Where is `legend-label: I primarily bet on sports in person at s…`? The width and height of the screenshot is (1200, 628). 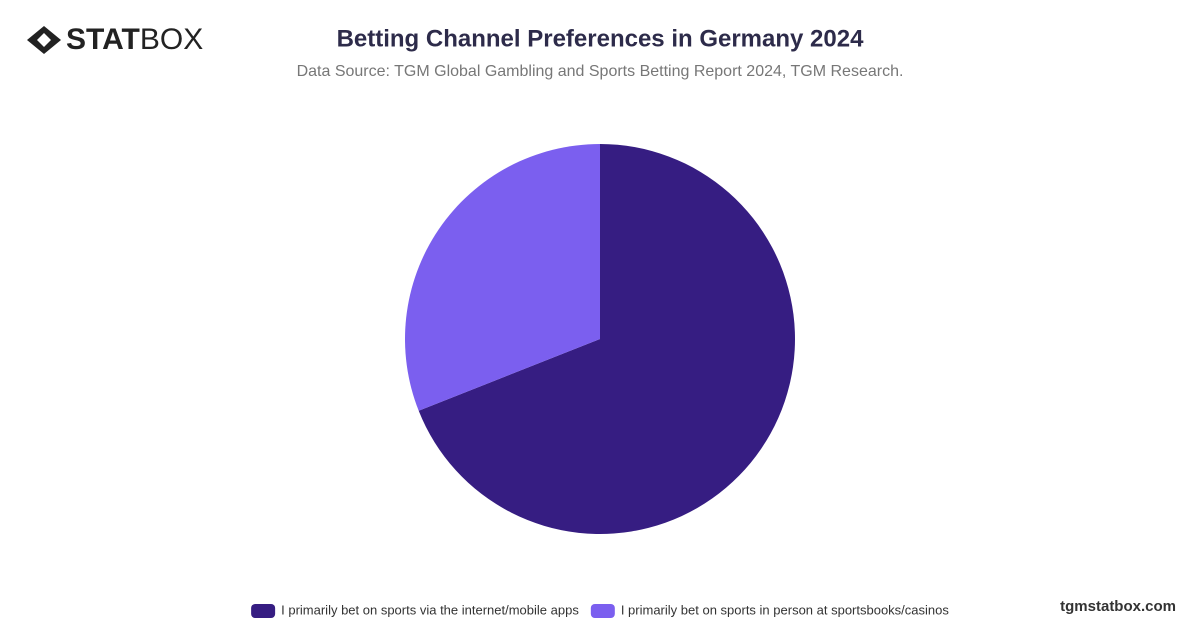
legend-label: I primarily bet on sports in person at s… is located at coordinates (785, 609).